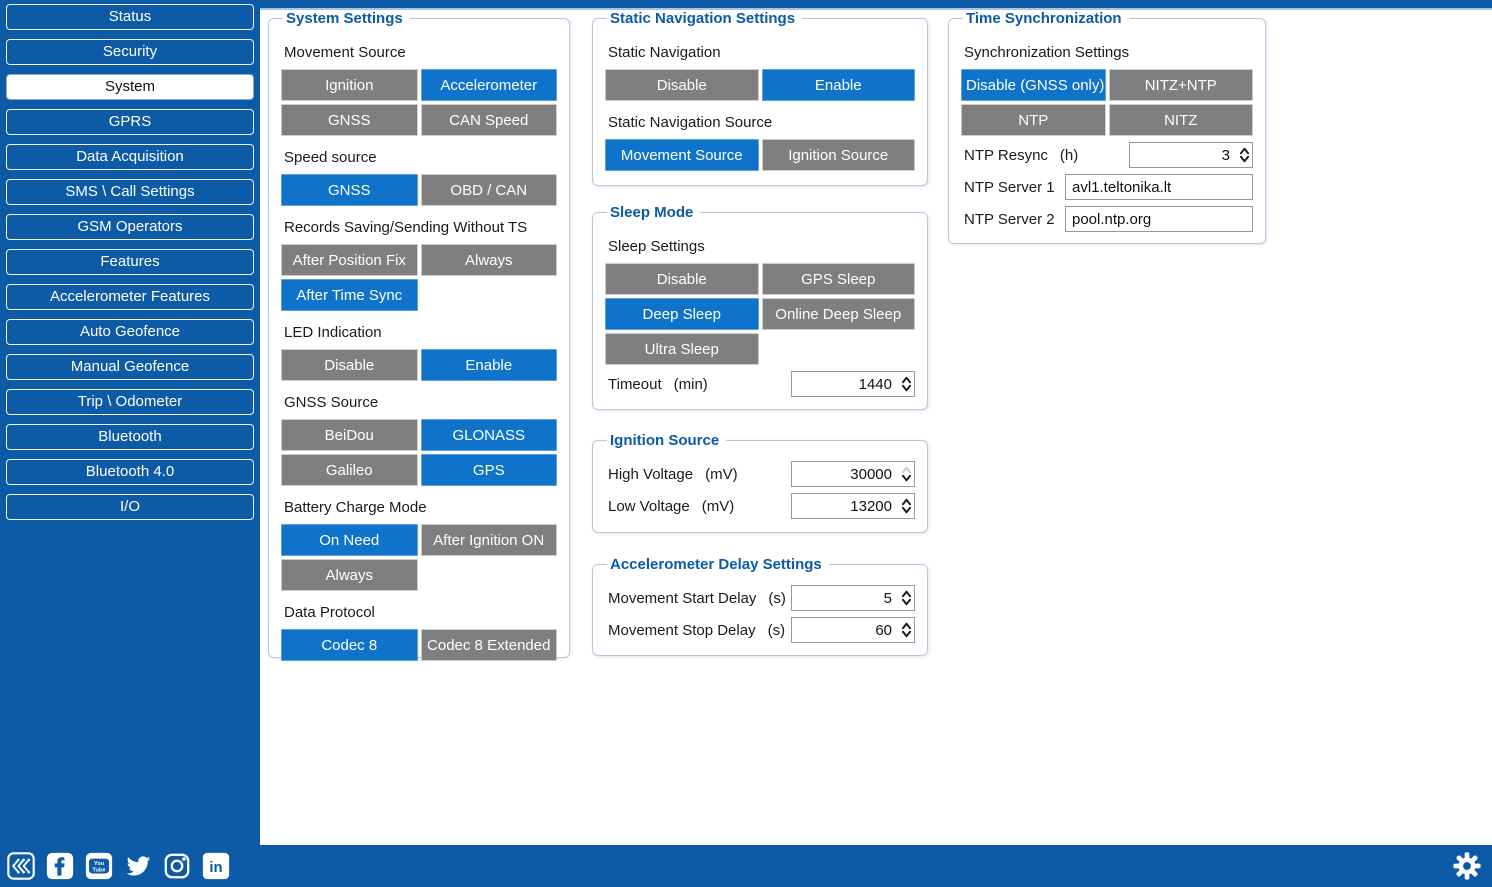 The width and height of the screenshot is (1492, 887). I want to click on sidebar-item-gprs: GPRS, so click(130, 122).